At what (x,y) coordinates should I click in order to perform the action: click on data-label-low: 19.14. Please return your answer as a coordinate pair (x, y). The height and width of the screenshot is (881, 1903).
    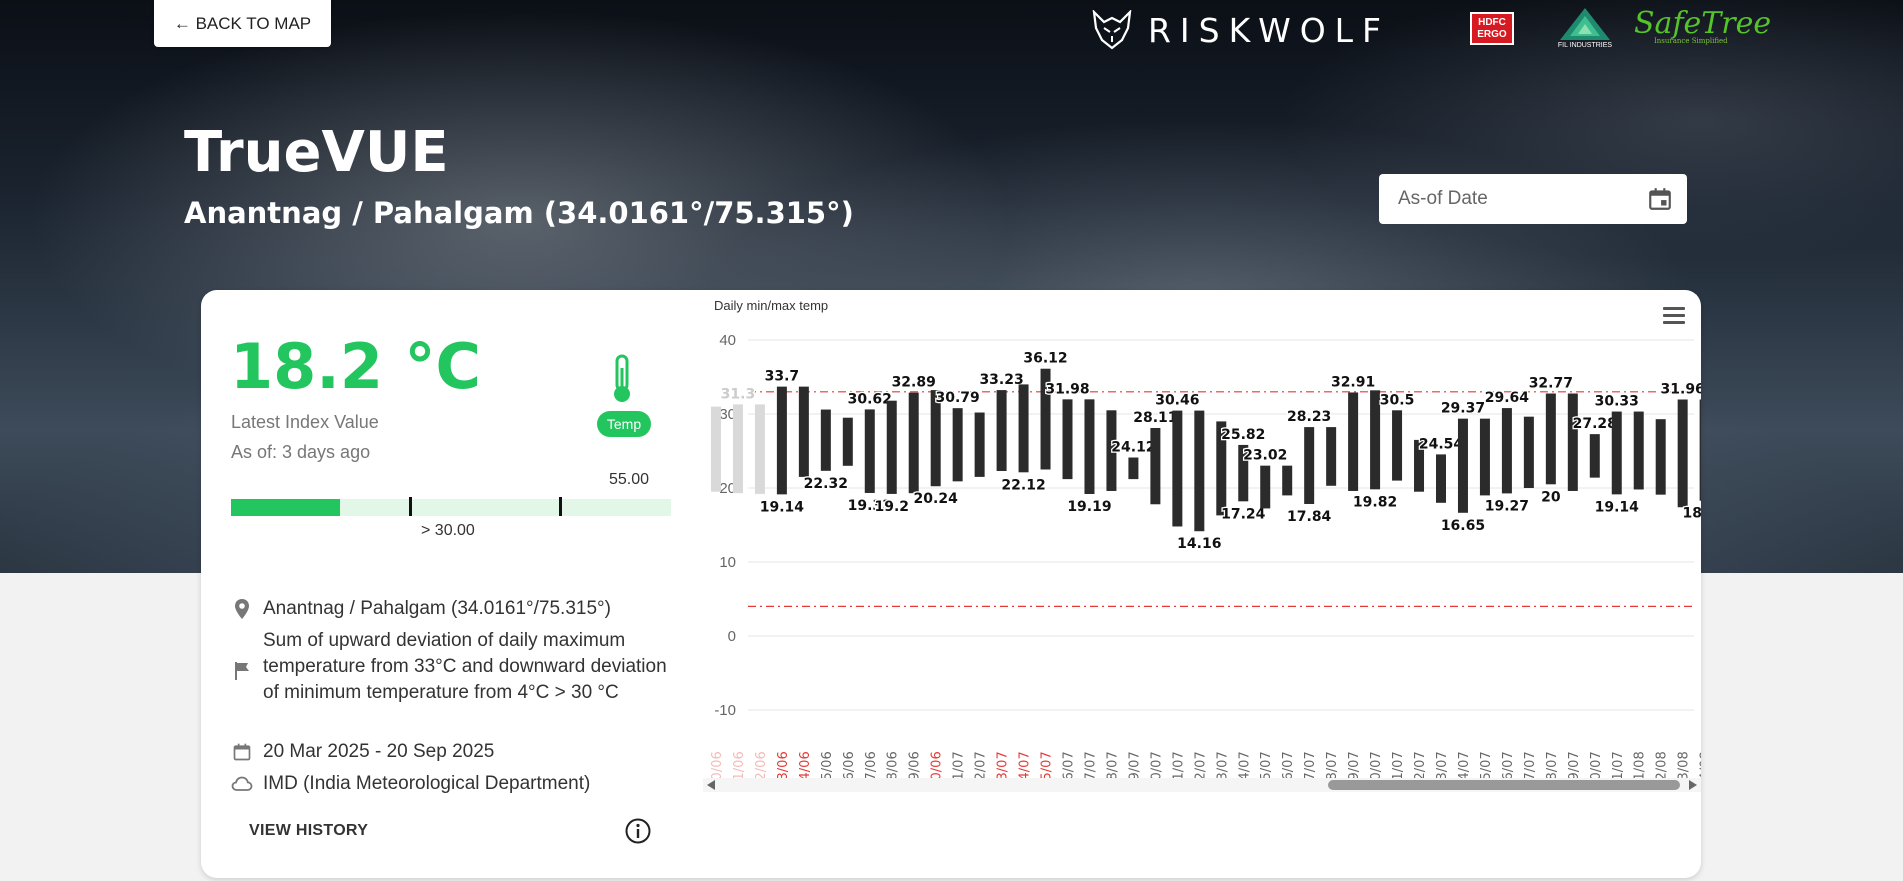
    Looking at the image, I should click on (1617, 507).